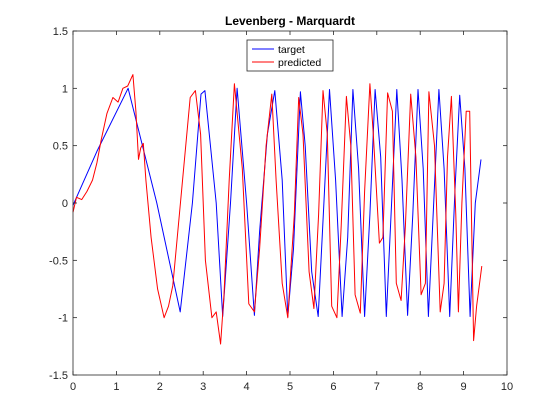  What do you see at coordinates (420, 387) in the screenshot?
I see `x-tick-label: 8` at bounding box center [420, 387].